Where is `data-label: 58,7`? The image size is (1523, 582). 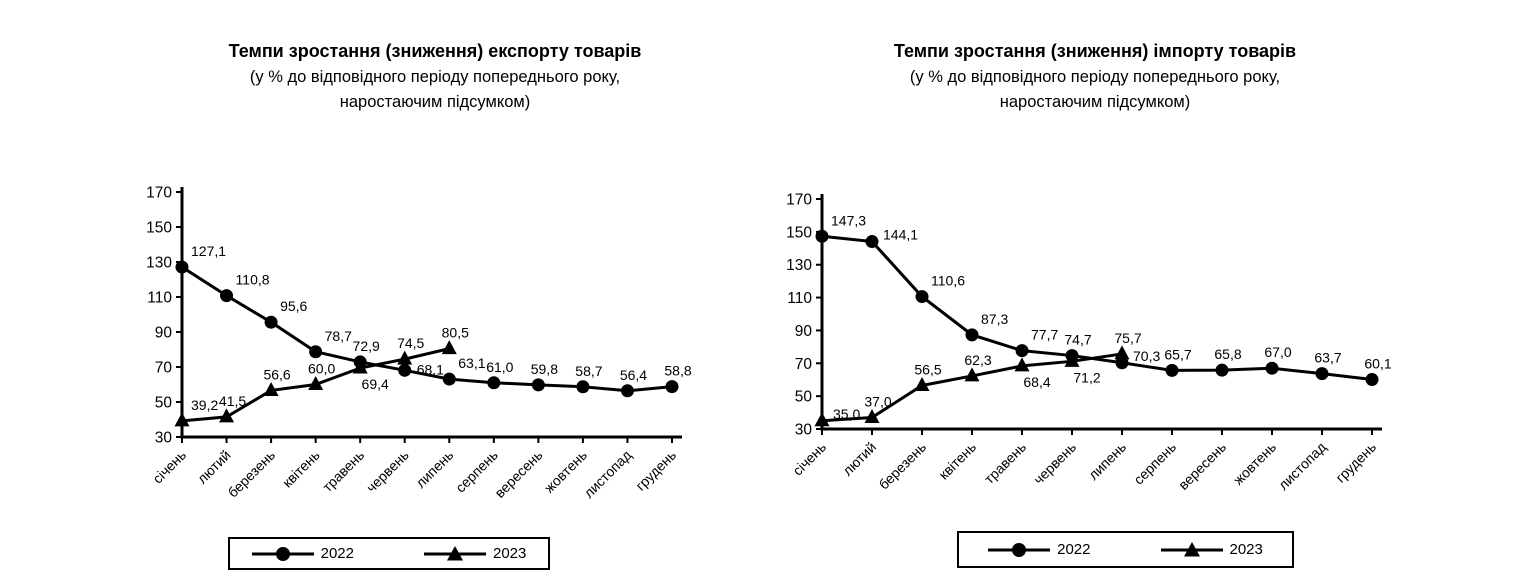 data-label: 58,7 is located at coordinates (588, 371).